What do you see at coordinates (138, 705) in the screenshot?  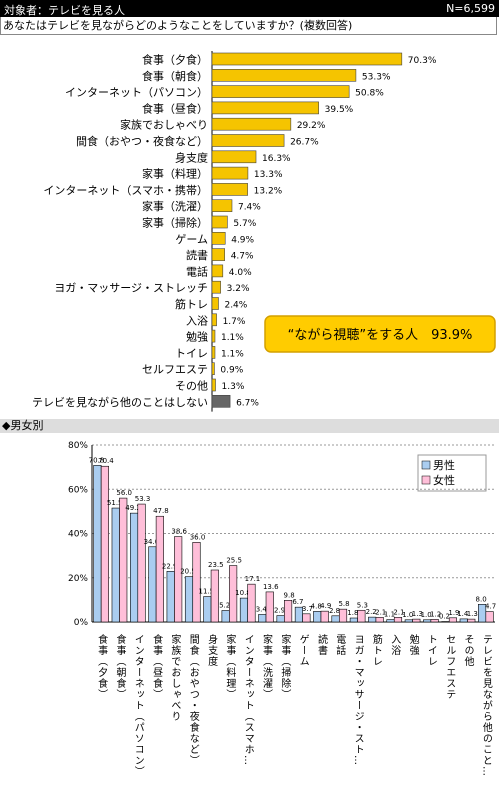 I see `x-tick-label: インターネット（パソコン）` at bounding box center [138, 705].